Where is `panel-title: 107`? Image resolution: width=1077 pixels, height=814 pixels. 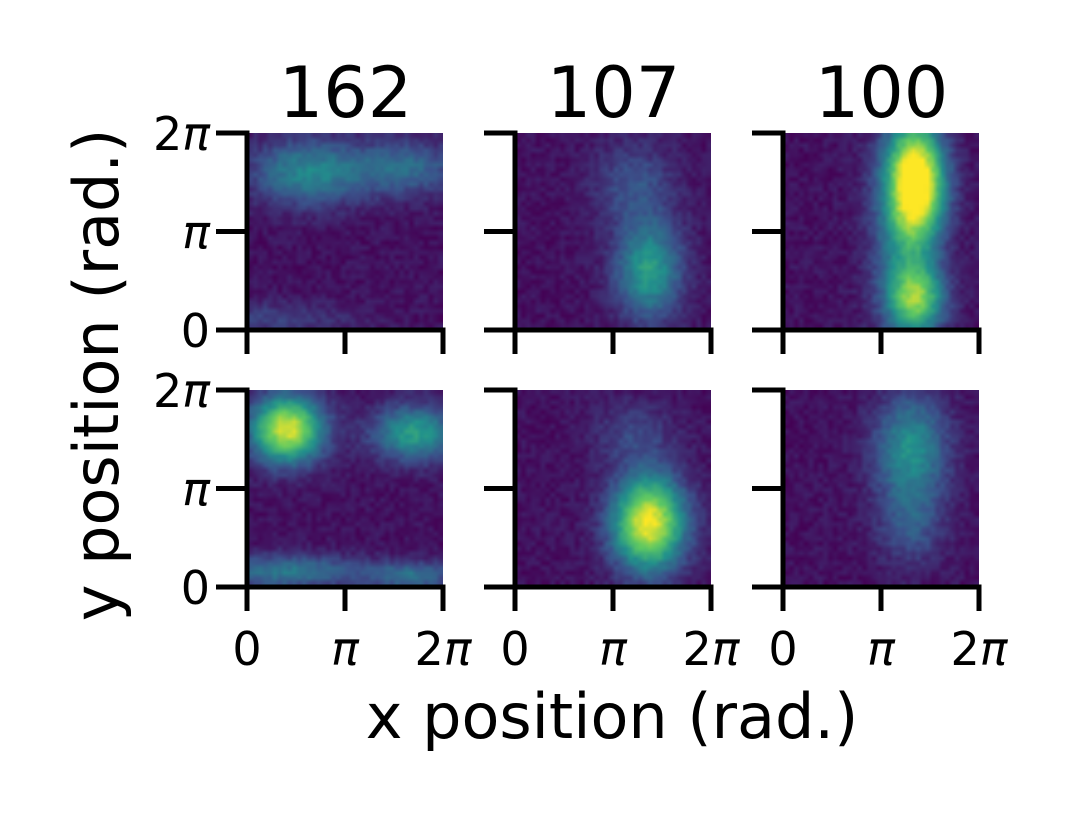
panel-title: 107 is located at coordinates (614, 93).